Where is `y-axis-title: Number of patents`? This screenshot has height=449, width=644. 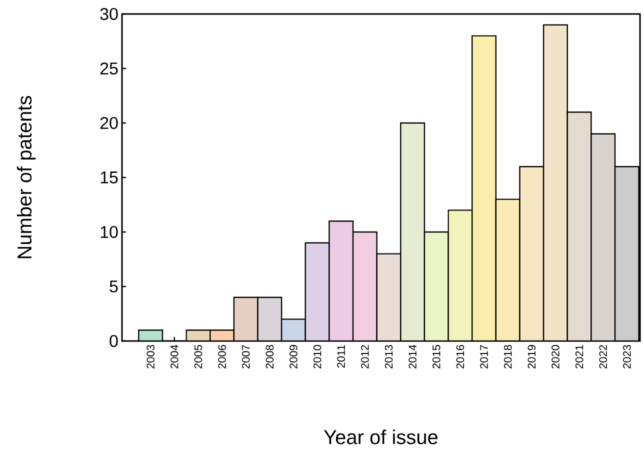
y-axis-title: Number of patents is located at coordinates (26, 177).